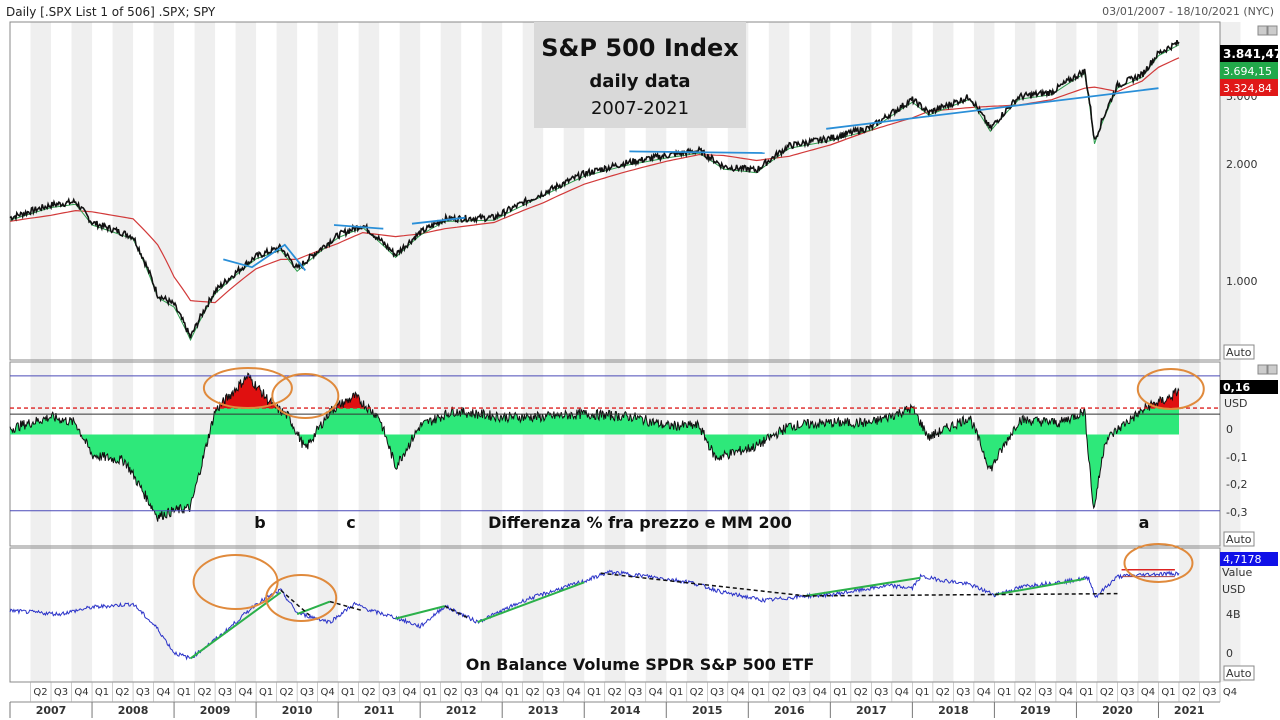 The image size is (1280, 720). Describe the element at coordinates (640, 75) in the screenshot. I see `title-box-bg` at that location.